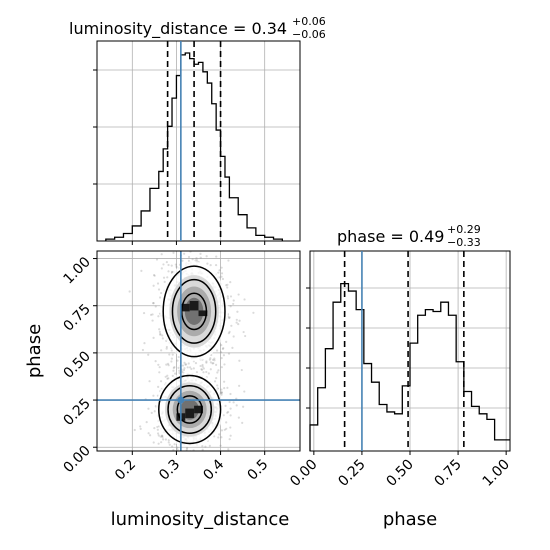  What do you see at coordinates (309, 34) in the screenshot?
I see `title-ld-minus: −0.06` at bounding box center [309, 34].